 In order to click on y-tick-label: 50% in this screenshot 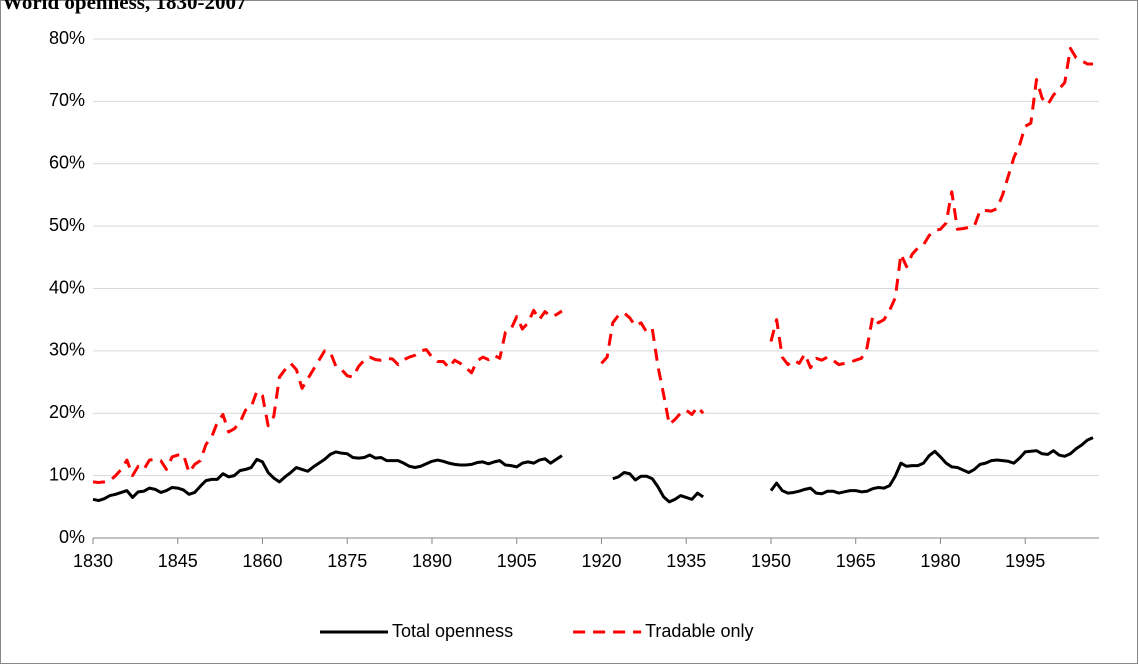, I will do `click(67, 225)`.